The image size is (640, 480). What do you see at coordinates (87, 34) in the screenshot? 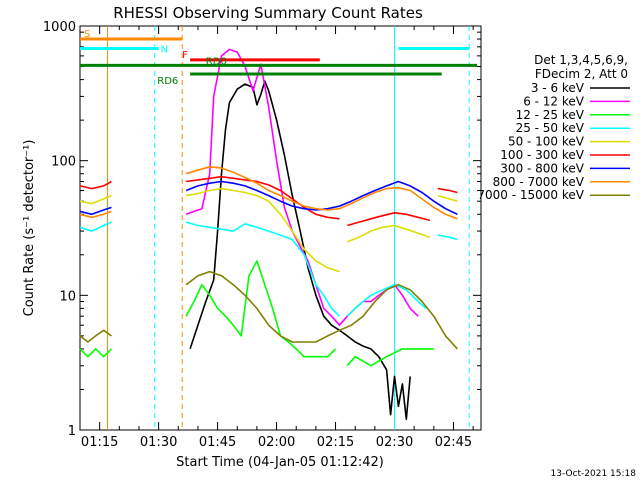
I see `flag-label: S` at bounding box center [87, 34].